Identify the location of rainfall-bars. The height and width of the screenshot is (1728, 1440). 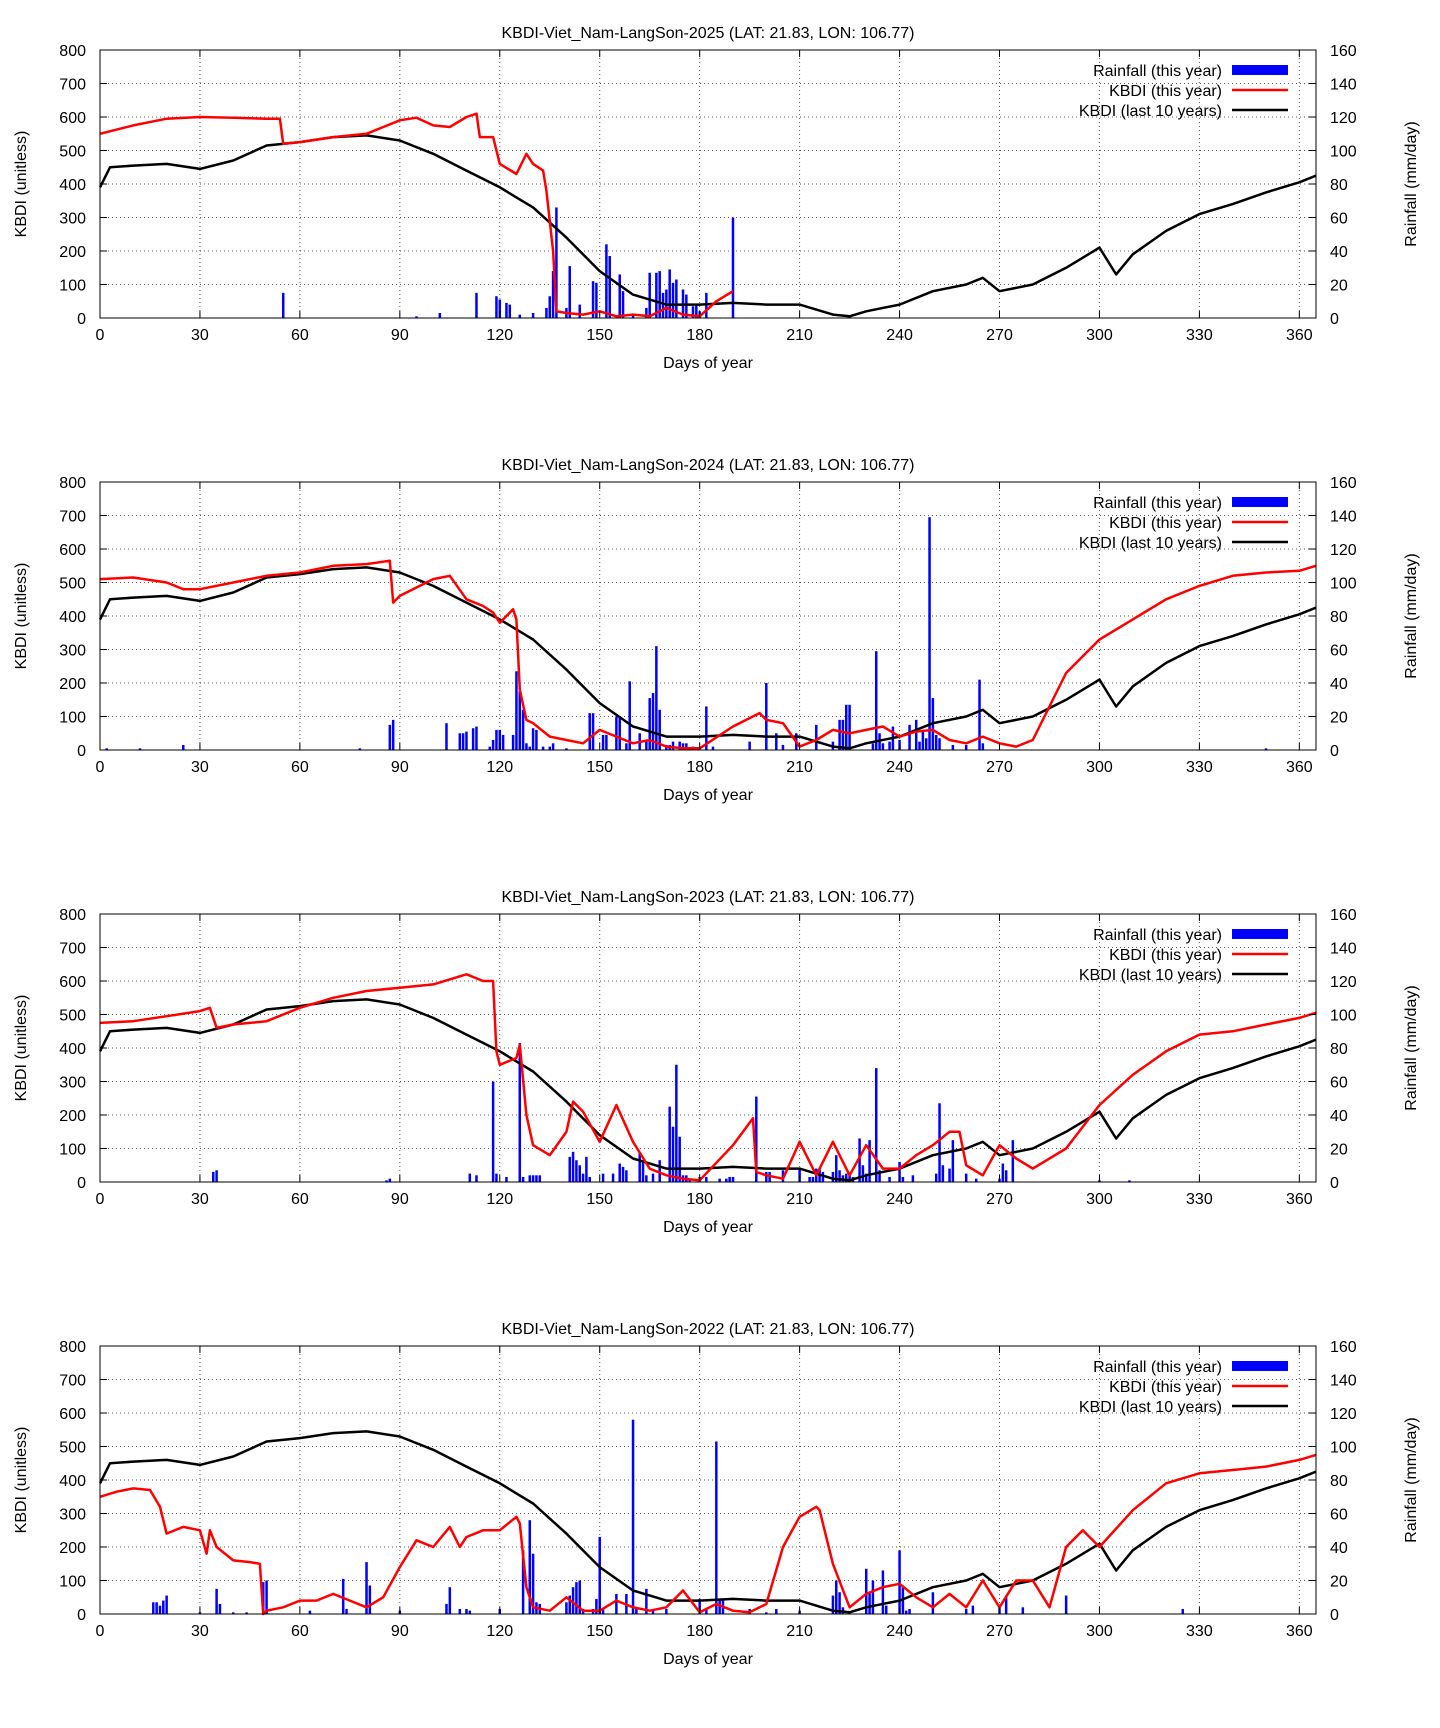
(508, 262).